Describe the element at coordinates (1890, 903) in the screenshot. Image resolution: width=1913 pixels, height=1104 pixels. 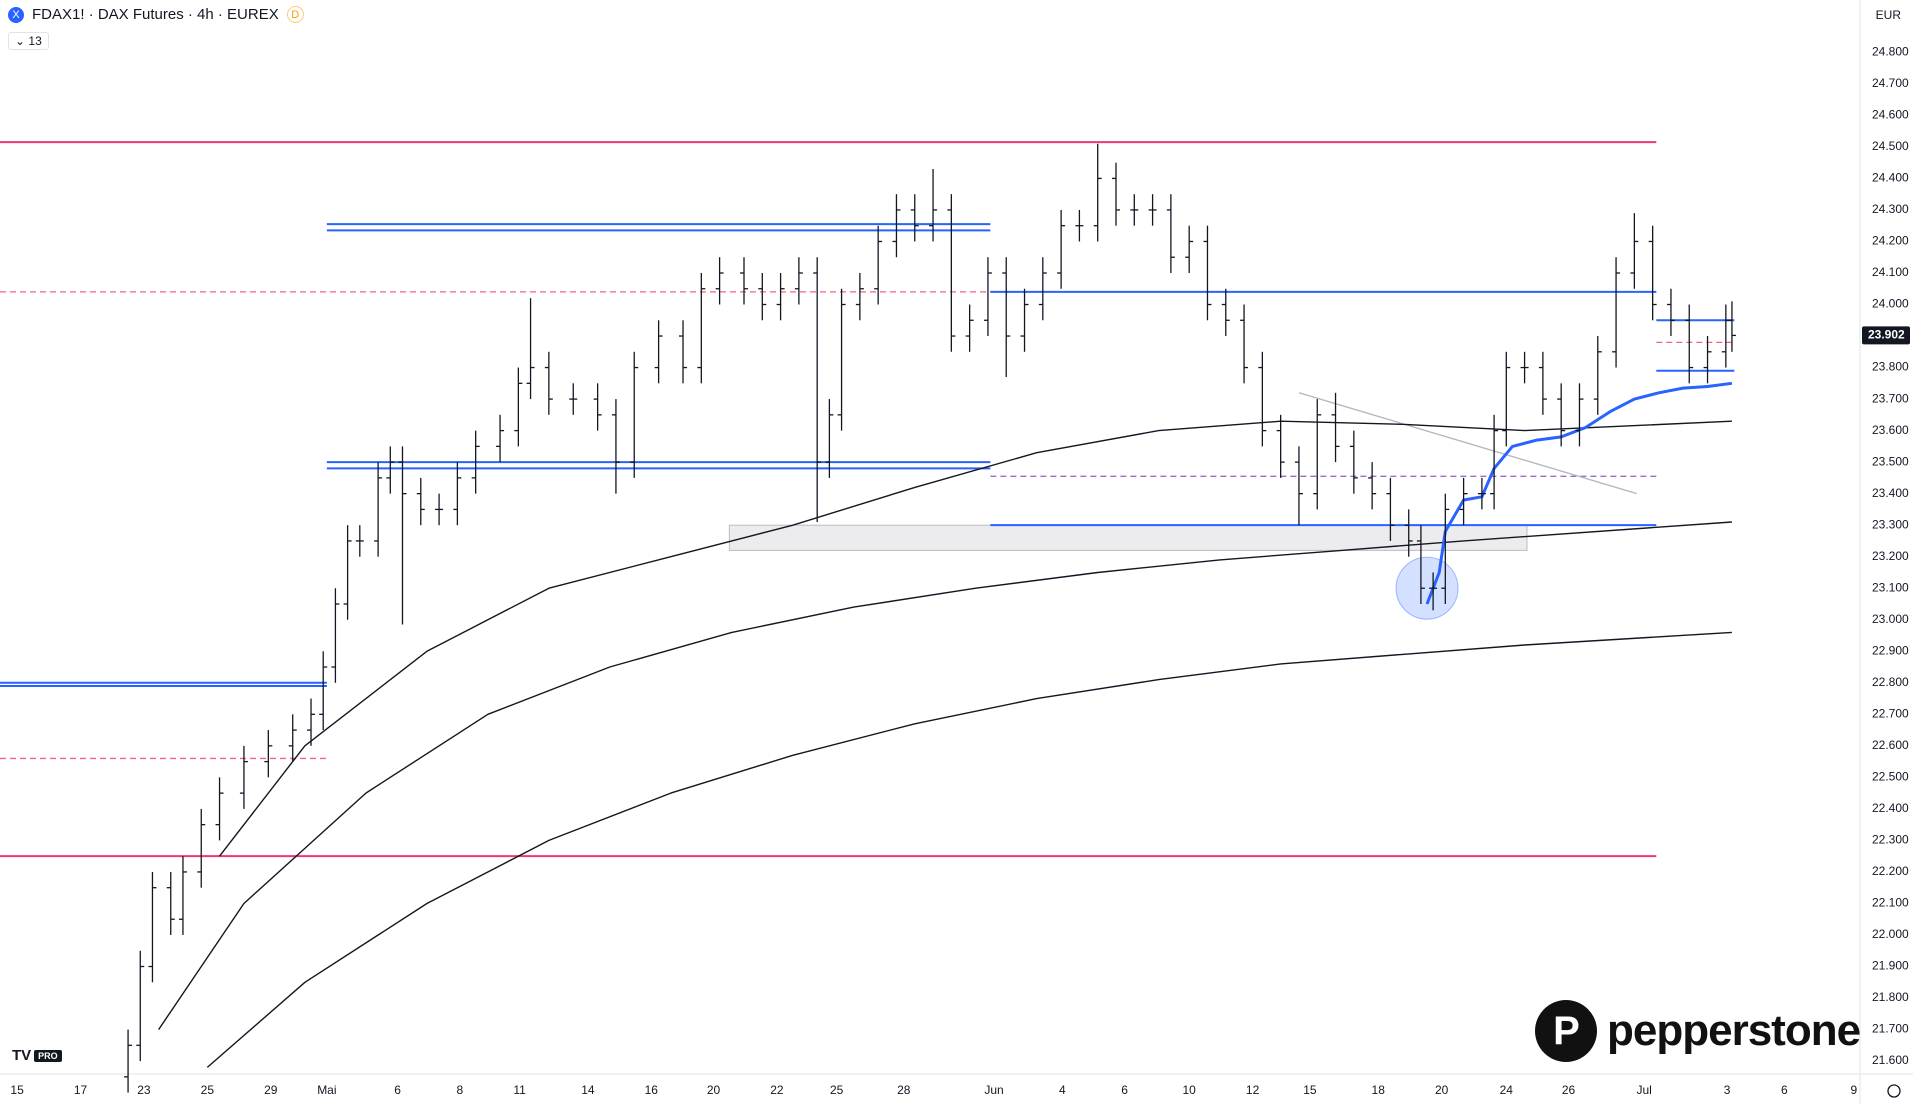
I see `y-tick-label: 22.100` at that location.